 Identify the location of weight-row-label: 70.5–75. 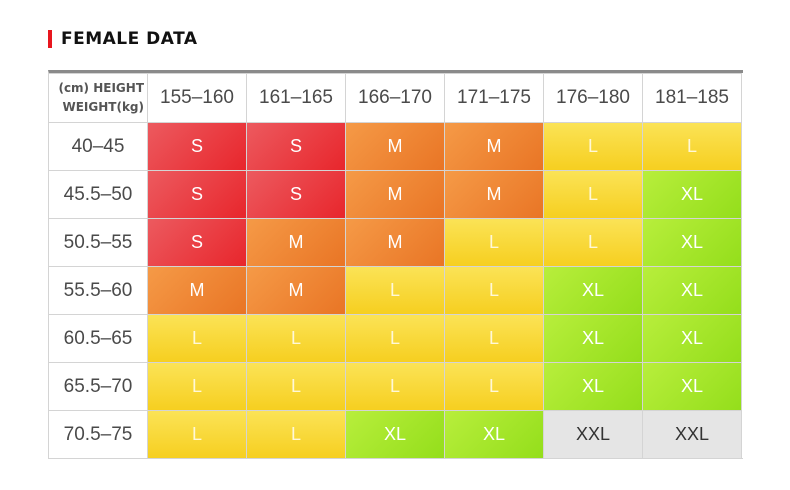
(98, 434).